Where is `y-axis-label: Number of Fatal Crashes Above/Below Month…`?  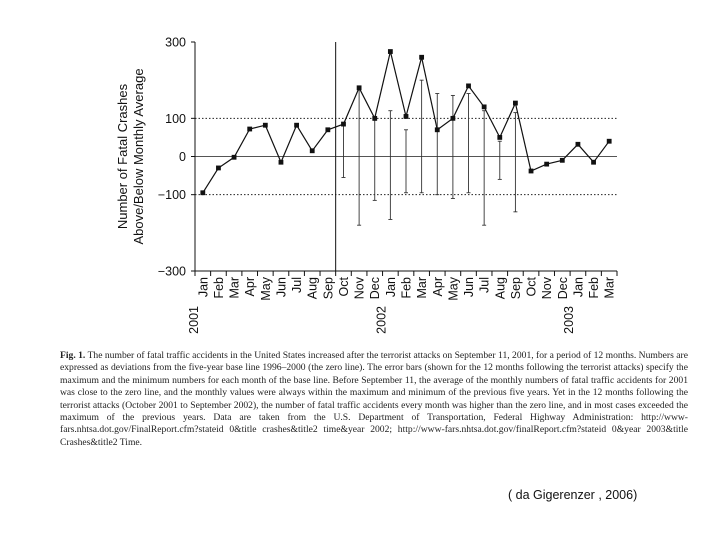 y-axis-label: Number of Fatal Crashes Above/Below Month… is located at coordinates (130, 156).